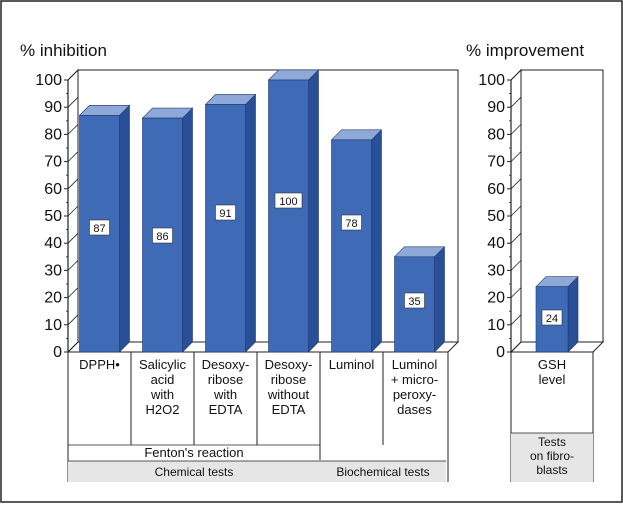 This screenshot has width=623, height=508. I want to click on data-label: 87, so click(99, 229).